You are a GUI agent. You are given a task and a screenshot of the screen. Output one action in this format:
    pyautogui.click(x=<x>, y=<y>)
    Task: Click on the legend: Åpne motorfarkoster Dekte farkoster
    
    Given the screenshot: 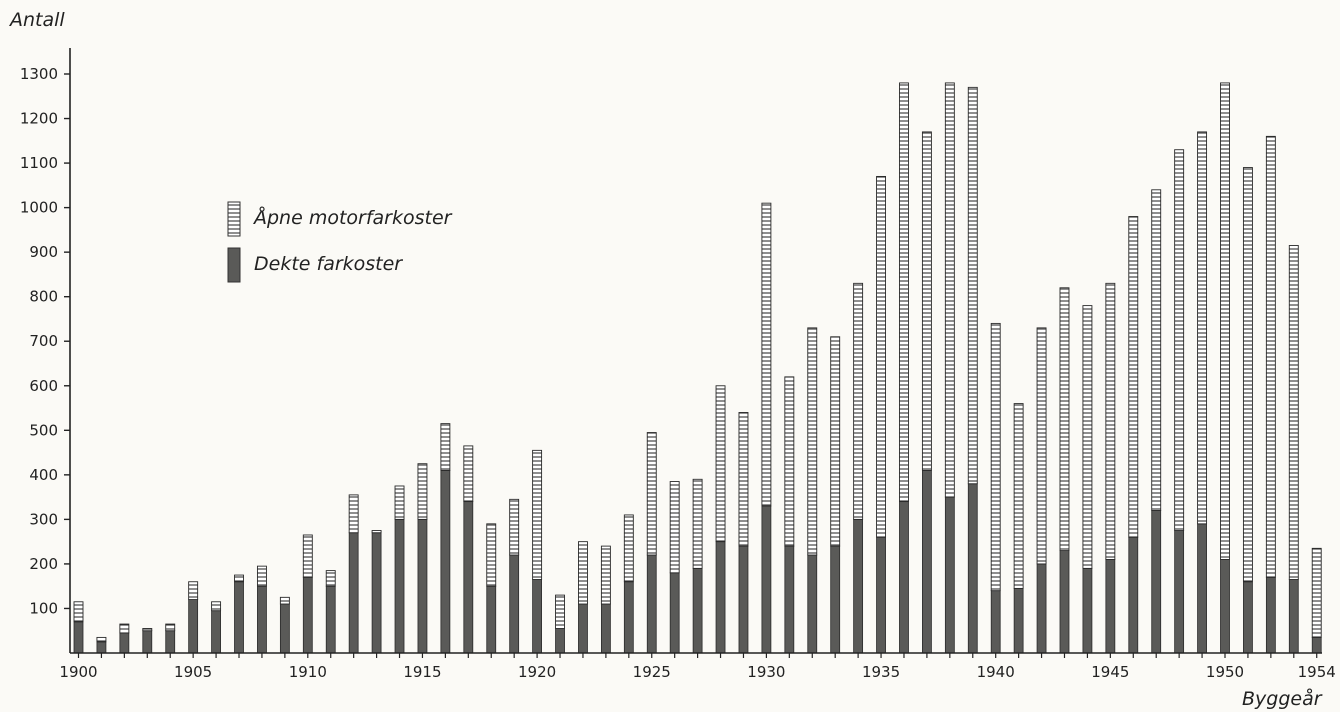 What is the action you would take?
    pyautogui.click(x=340, y=242)
    